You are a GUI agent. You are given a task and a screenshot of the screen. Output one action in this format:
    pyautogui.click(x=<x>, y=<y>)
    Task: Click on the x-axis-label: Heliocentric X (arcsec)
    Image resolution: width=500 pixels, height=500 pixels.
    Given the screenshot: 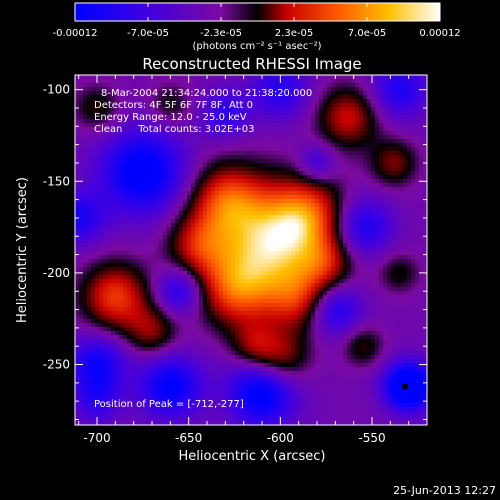 What is the action you would take?
    pyautogui.click(x=252, y=456)
    